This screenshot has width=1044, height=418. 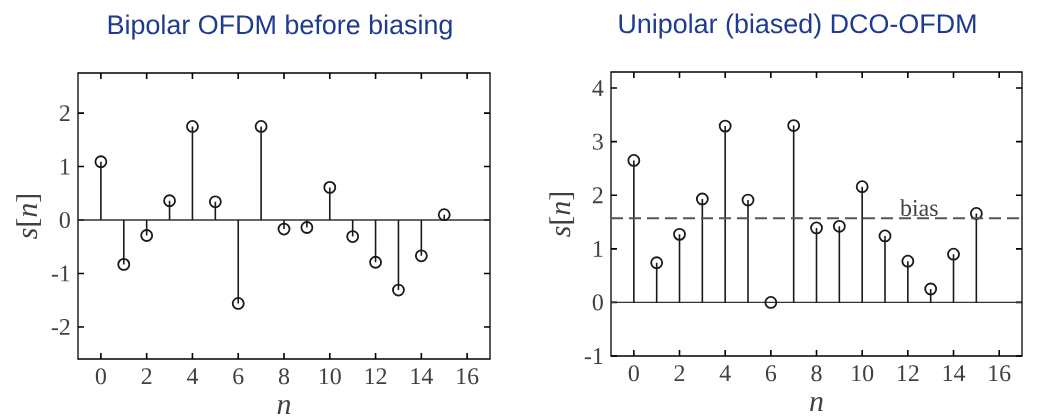 I want to click on y-tick-label: 4, so click(x=598, y=88).